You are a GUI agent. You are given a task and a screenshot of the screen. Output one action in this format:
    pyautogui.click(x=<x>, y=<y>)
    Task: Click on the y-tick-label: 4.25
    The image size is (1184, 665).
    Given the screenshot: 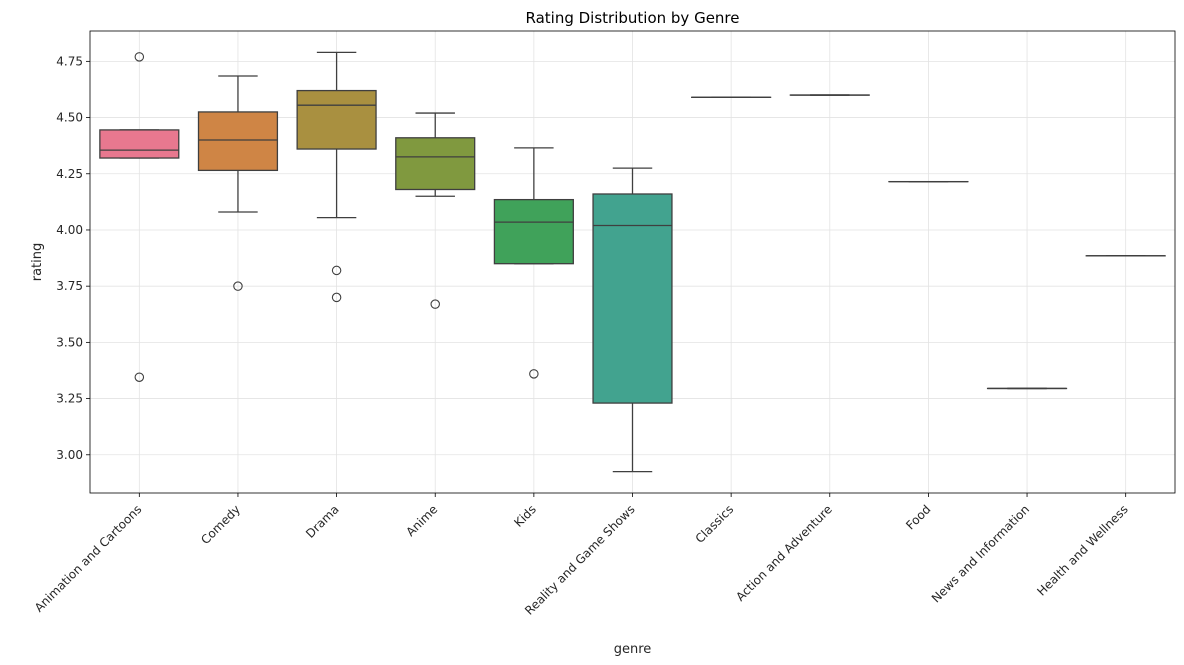 What is the action you would take?
    pyautogui.click(x=69, y=174)
    